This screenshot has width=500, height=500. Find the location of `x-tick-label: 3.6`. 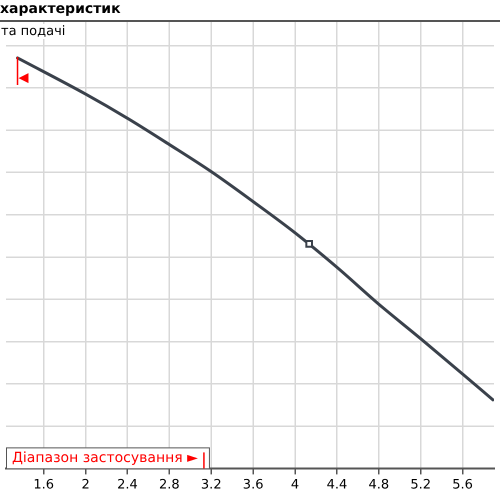

x-tick-label: 3.6 is located at coordinates (253, 485).